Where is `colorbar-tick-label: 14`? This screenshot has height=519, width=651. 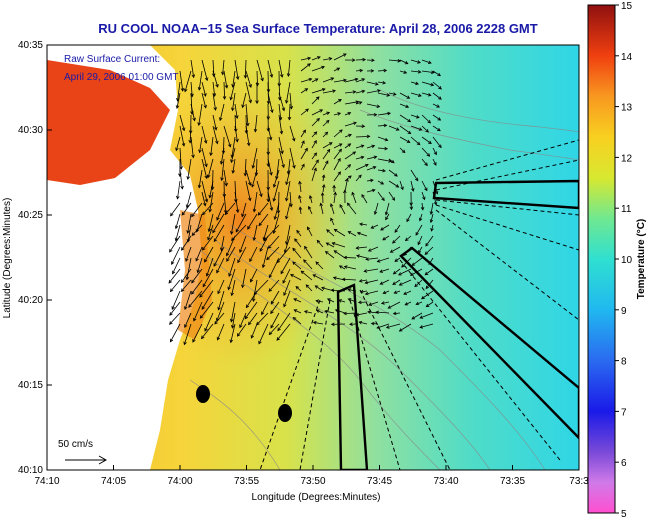
colorbar-tick-label: 14 is located at coordinates (627, 57).